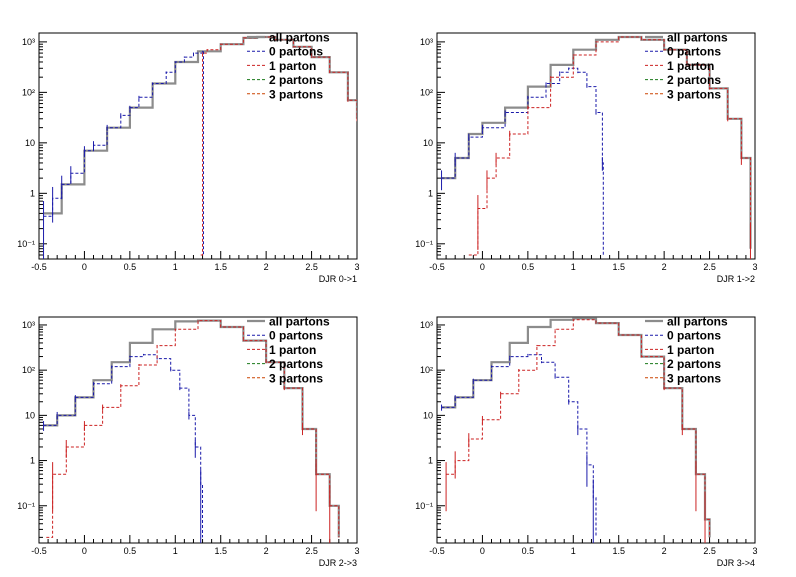 The image size is (796, 577). What do you see at coordinates (338, 563) in the screenshot?
I see `x-axis-label: DJR 2->3` at bounding box center [338, 563].